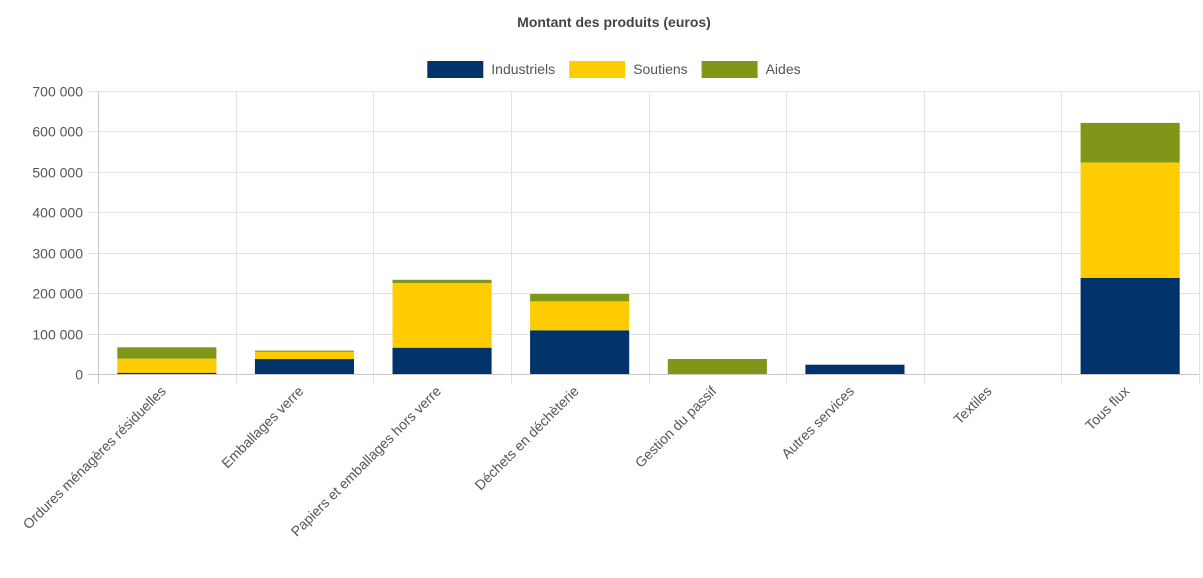 This screenshot has width=1203, height=578. Describe the element at coordinates (57, 173) in the screenshot. I see `y-tick-label: 500 000` at that location.